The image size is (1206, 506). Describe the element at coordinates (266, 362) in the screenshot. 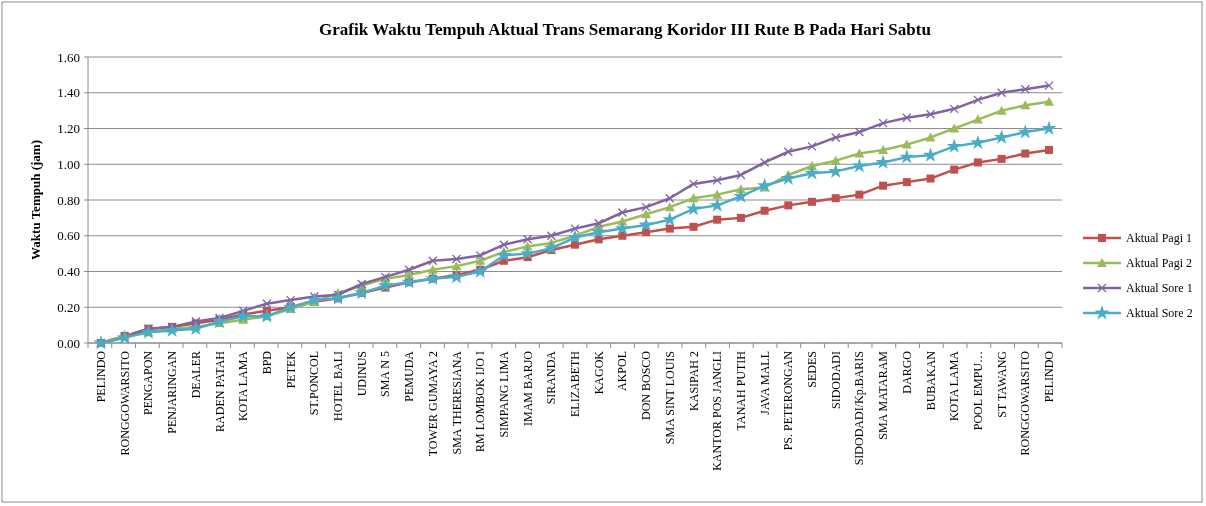

I see `x-tick-label: BPD` at that location.